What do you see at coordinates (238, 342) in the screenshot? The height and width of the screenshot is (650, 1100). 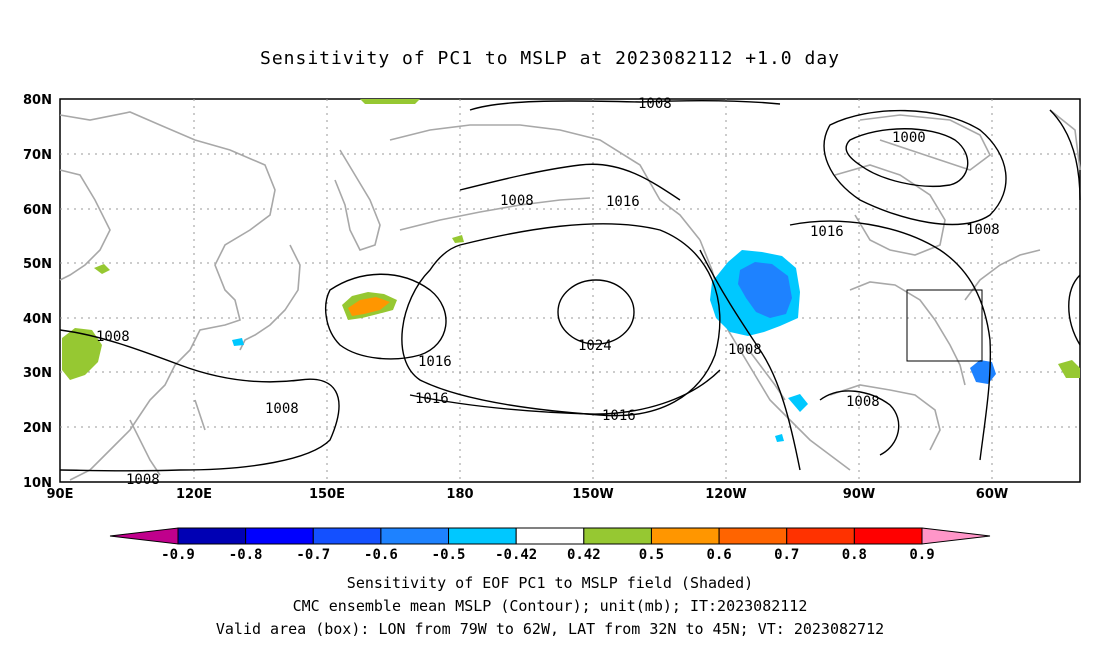 I see `negative-patch-small-japan` at bounding box center [238, 342].